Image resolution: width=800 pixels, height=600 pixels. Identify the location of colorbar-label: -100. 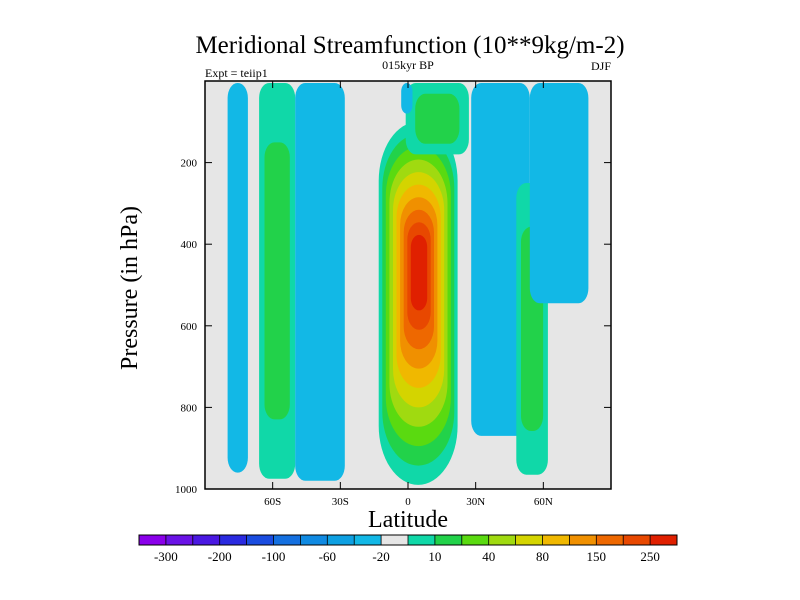
(274, 556).